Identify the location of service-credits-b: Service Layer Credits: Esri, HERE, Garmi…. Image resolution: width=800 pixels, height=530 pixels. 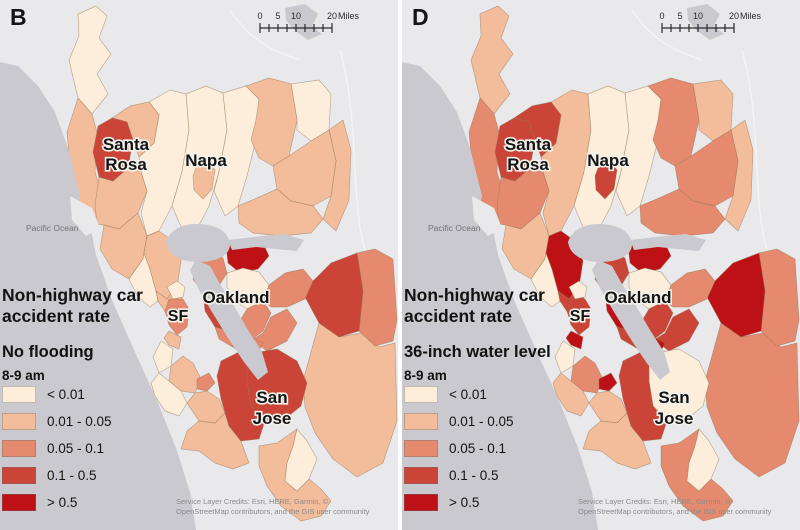
(272, 506).